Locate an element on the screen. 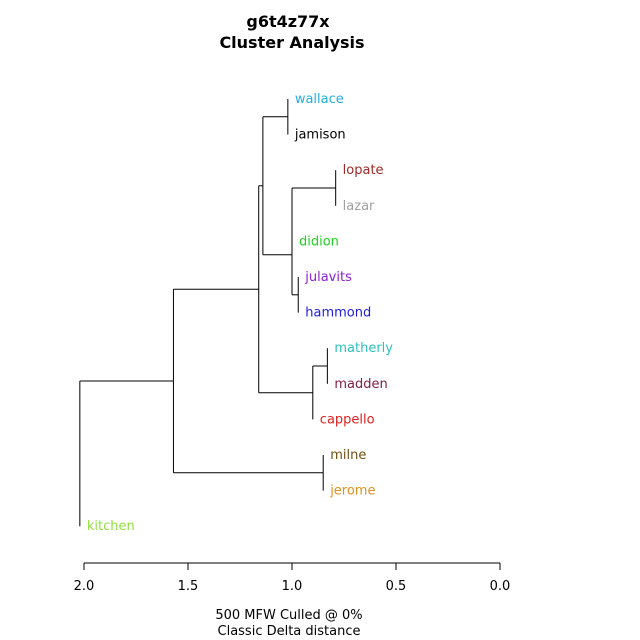  leaf-label-jerome: jerome is located at coordinates (352, 491).